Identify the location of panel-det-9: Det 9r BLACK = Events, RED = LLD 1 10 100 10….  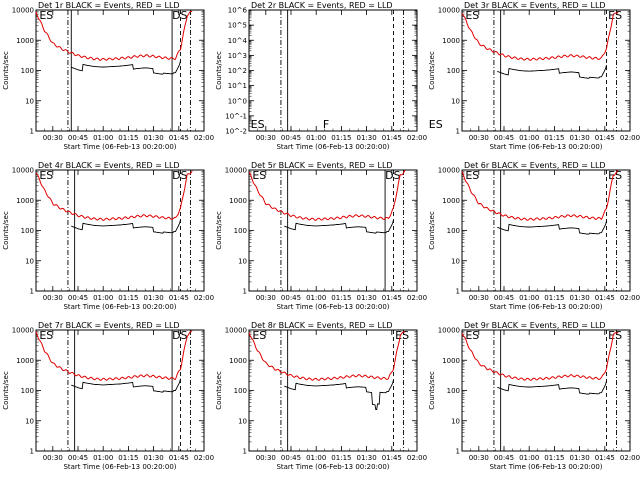
(534, 396).